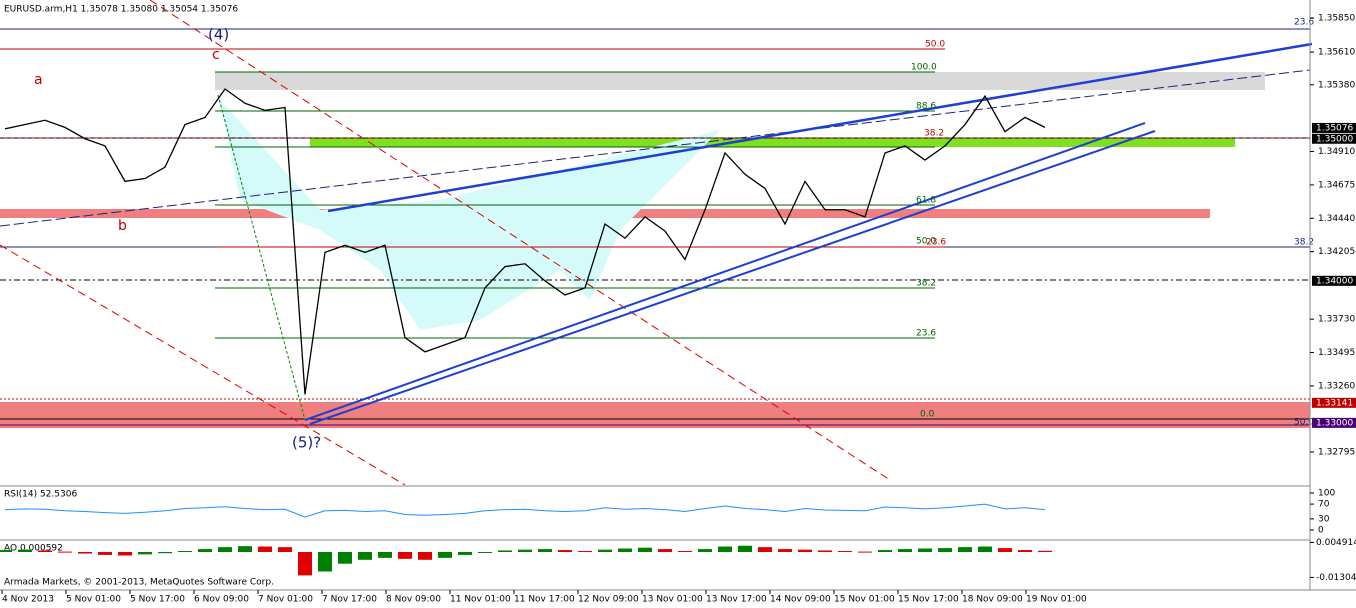  I want to click on time-tick-label: 8 Nov 09:00, so click(413, 600).